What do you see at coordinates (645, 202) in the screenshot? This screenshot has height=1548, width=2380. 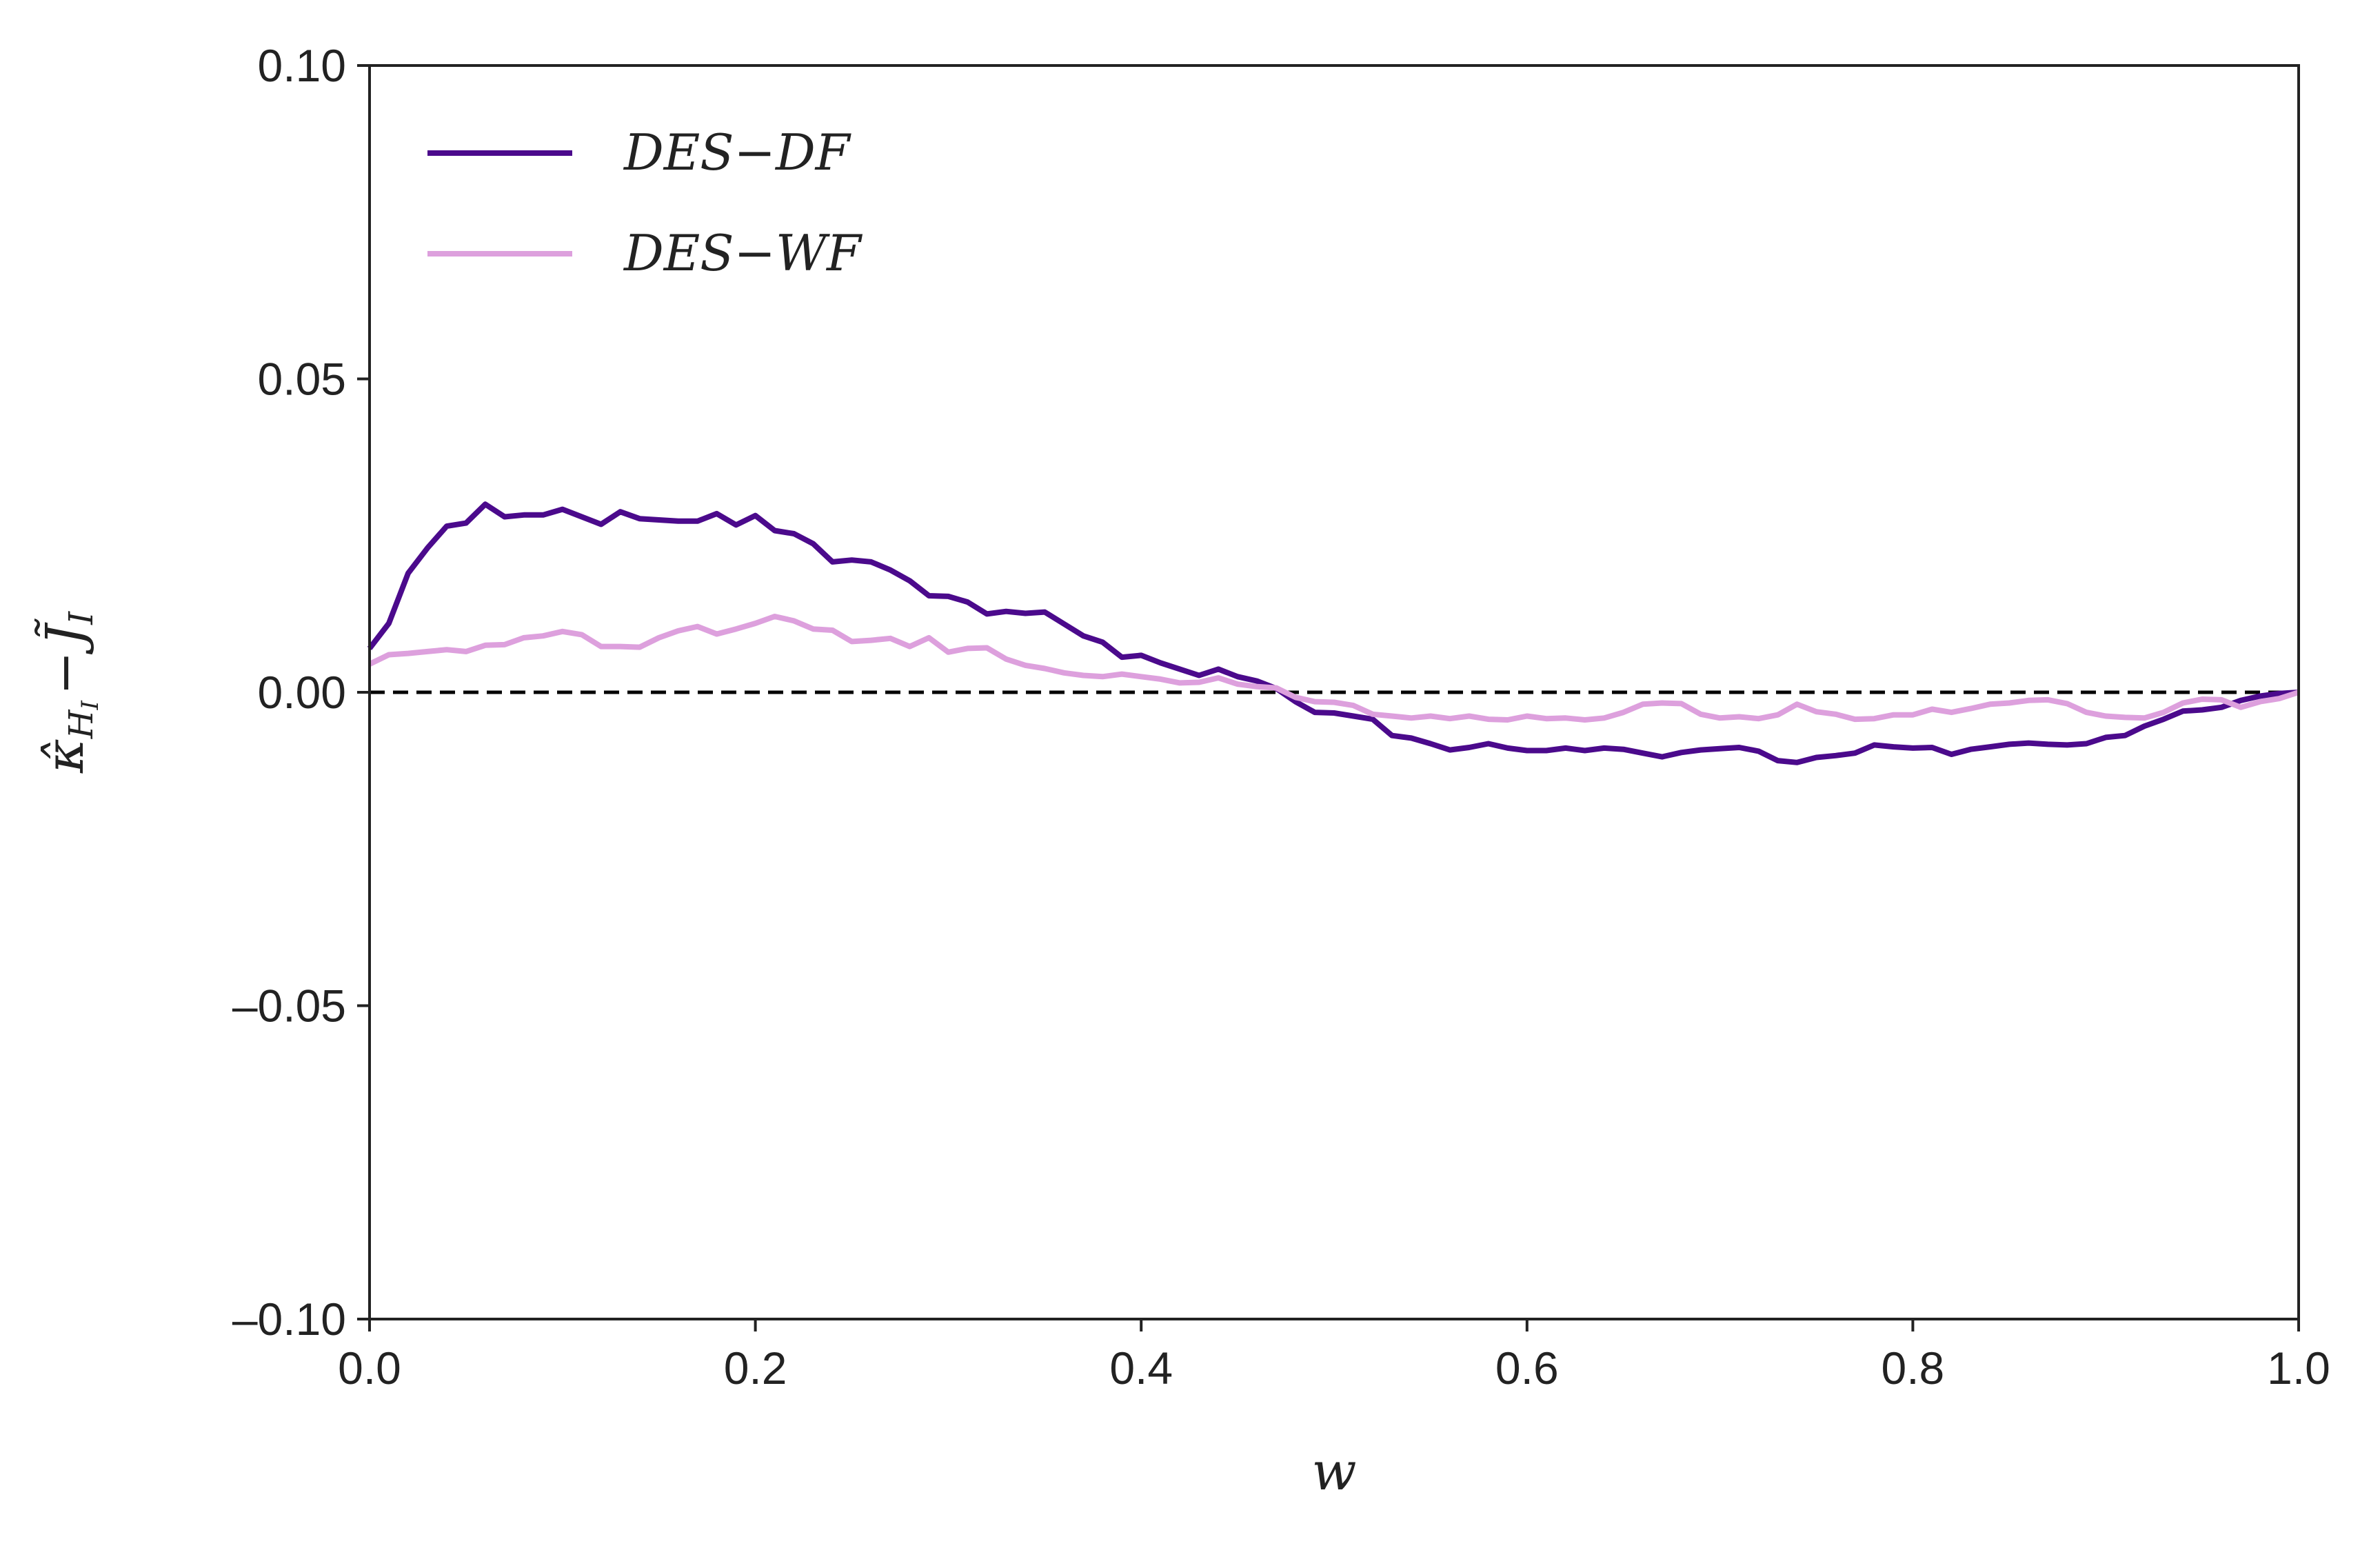 I see `legend: DES−DF DES−WF` at bounding box center [645, 202].